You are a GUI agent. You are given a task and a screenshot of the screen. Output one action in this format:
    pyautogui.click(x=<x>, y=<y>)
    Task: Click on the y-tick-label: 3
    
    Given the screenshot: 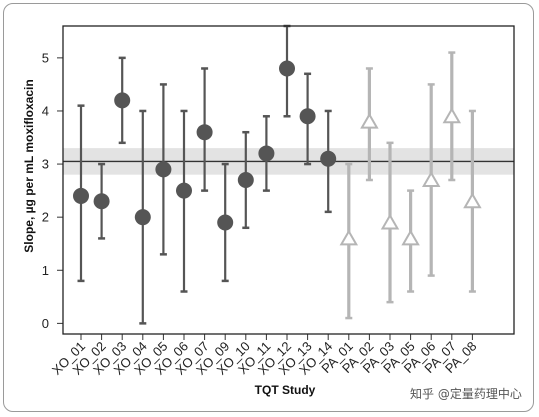 What is the action you would take?
    pyautogui.click(x=45, y=164)
    